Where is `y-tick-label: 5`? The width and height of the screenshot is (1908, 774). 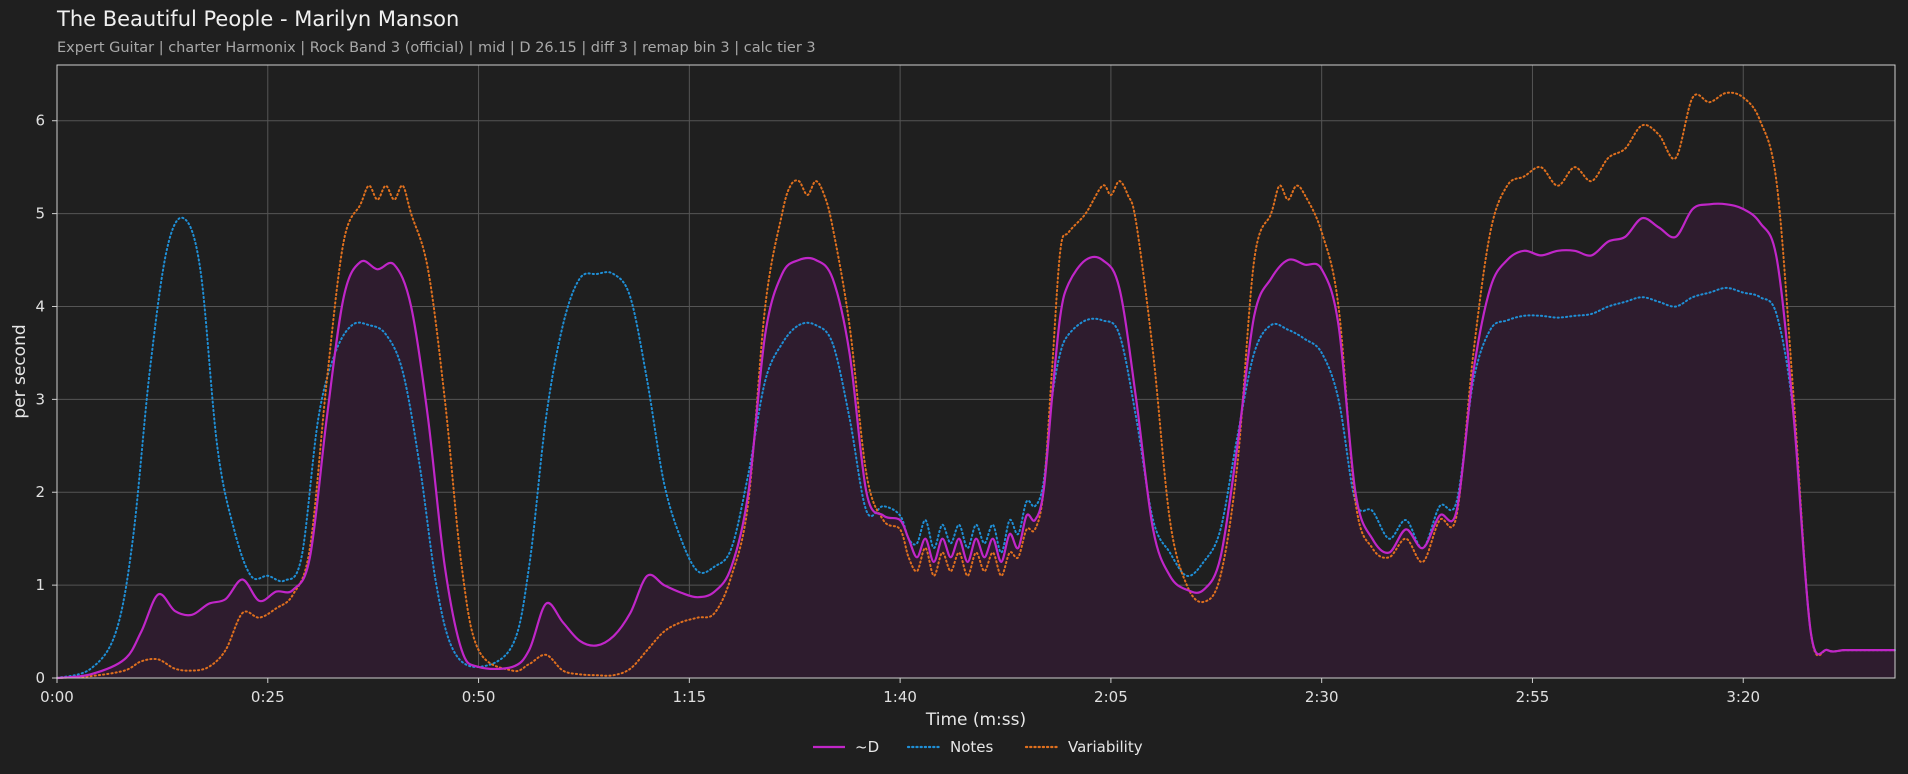
y-tick-label: 5 is located at coordinates (40, 214).